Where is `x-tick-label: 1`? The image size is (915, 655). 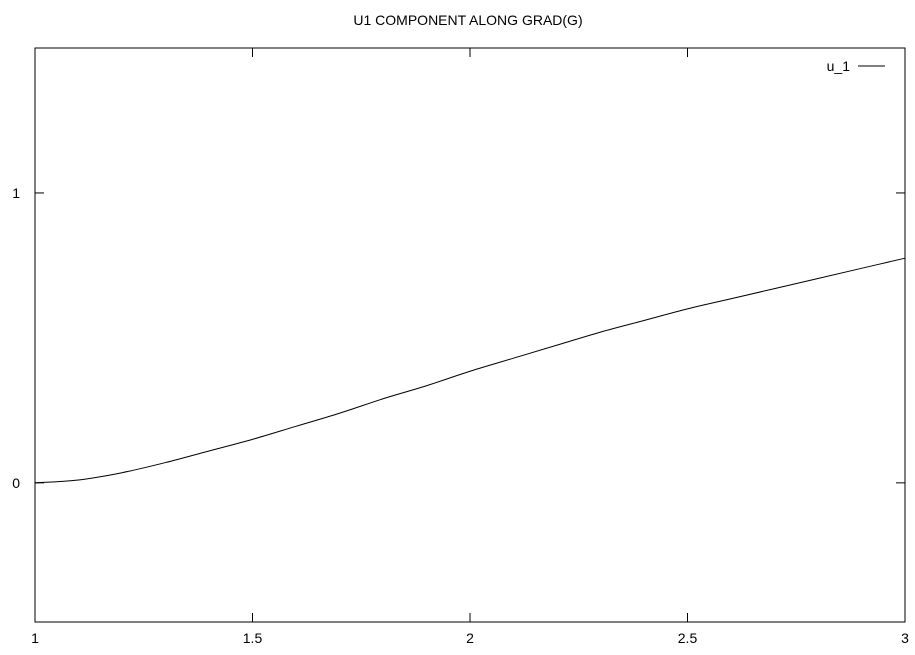 x-tick-label: 1 is located at coordinates (35, 638).